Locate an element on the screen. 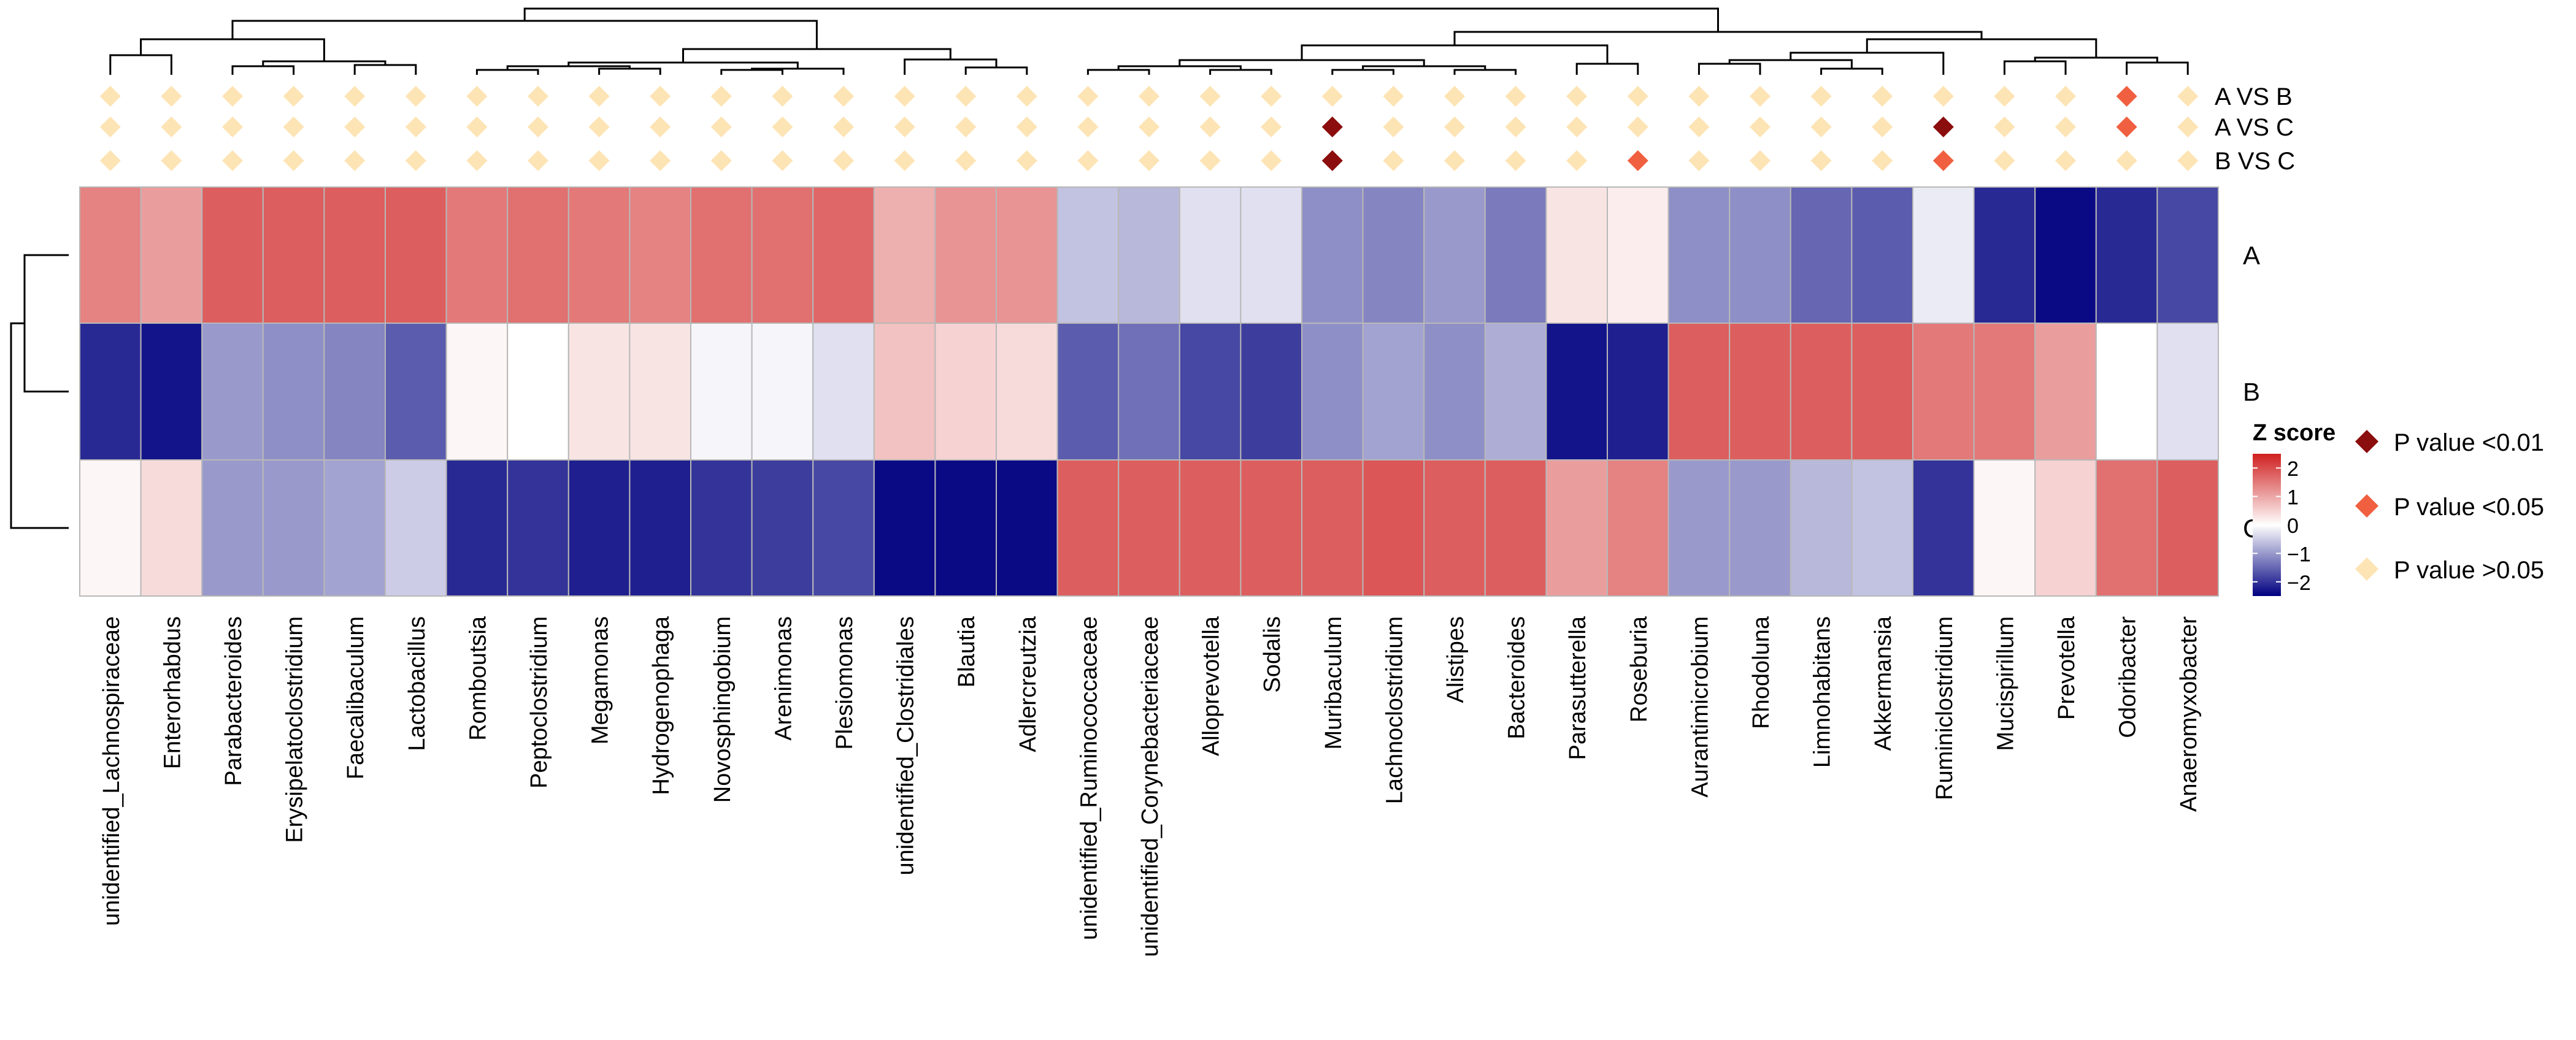  column-label: Alloprevotella is located at coordinates (1212, 686).